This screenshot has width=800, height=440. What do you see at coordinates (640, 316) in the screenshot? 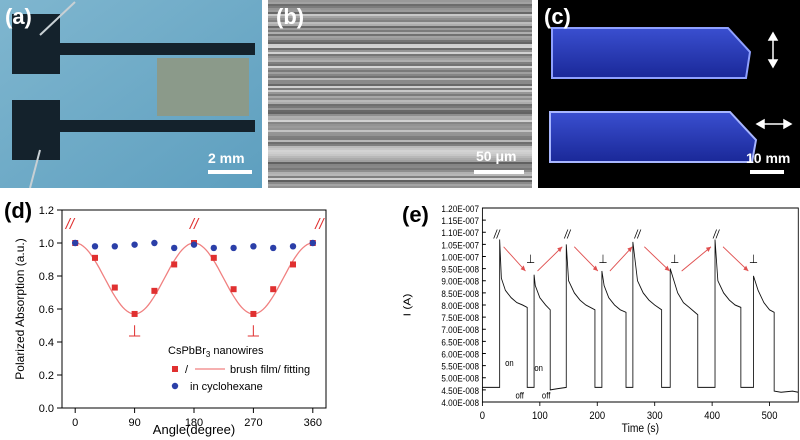
I see `photocurrent-line` at bounding box center [640, 316].